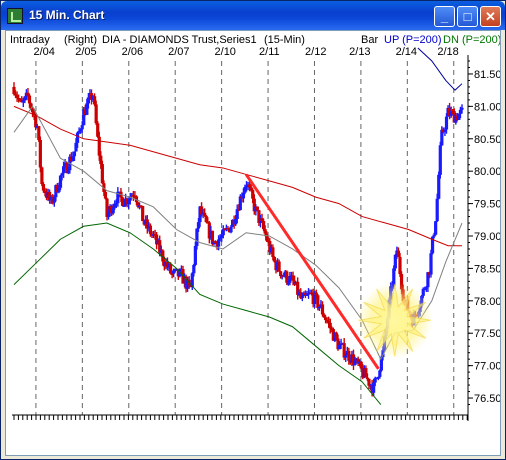  I want to click on y-tick-label: 79.50, so click(487, 205).